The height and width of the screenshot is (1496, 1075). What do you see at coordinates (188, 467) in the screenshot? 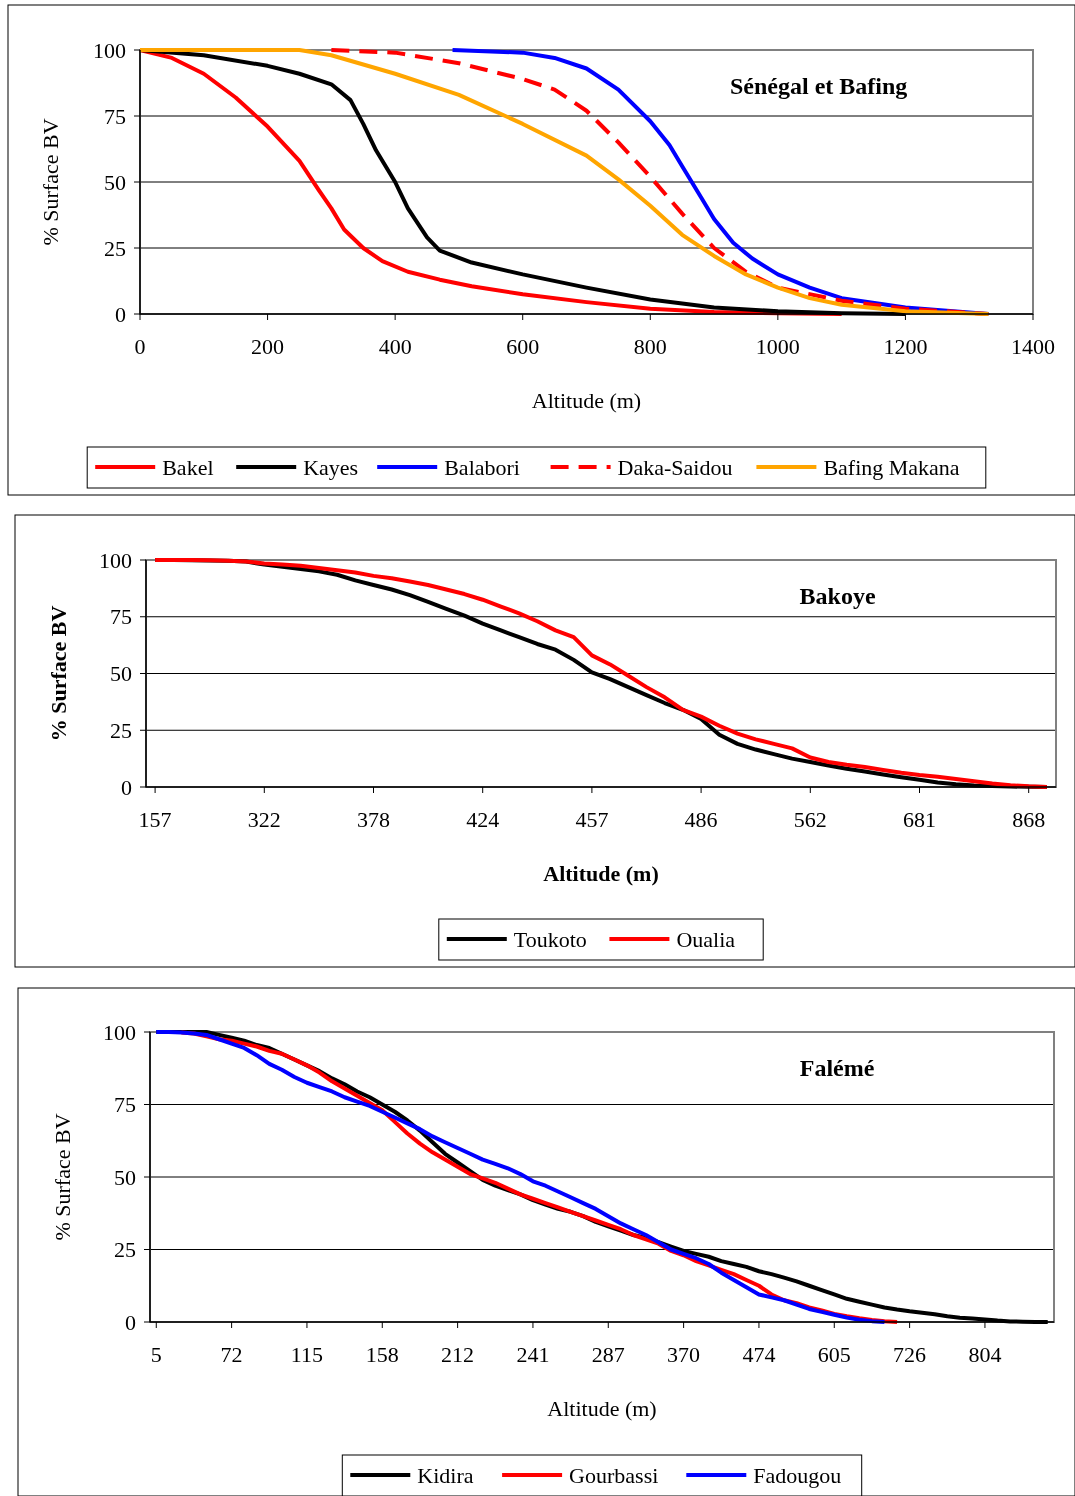
I see `legend-label: Bakel` at bounding box center [188, 467].